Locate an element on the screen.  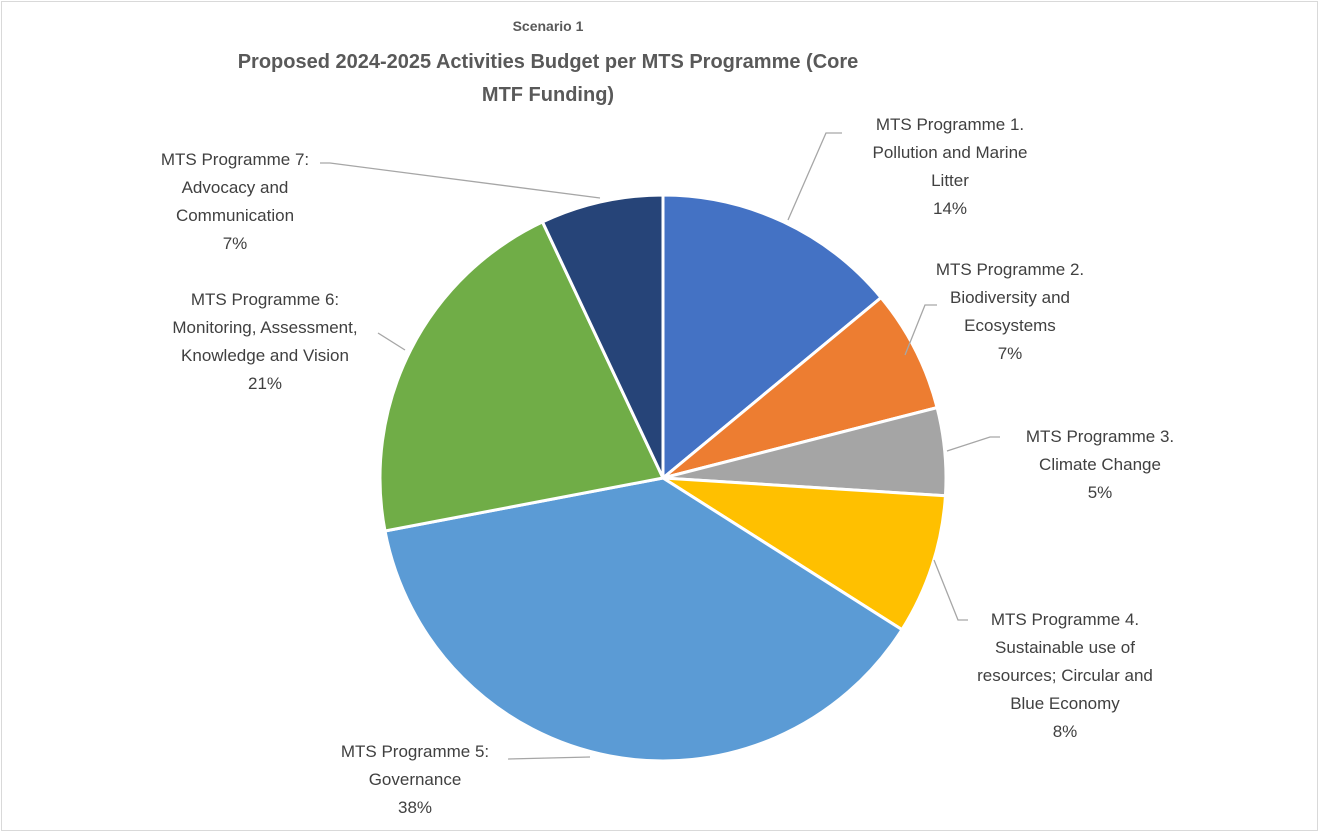
data-label: MTS Programme 3. Climate Change 5% is located at coordinates (1100, 465).